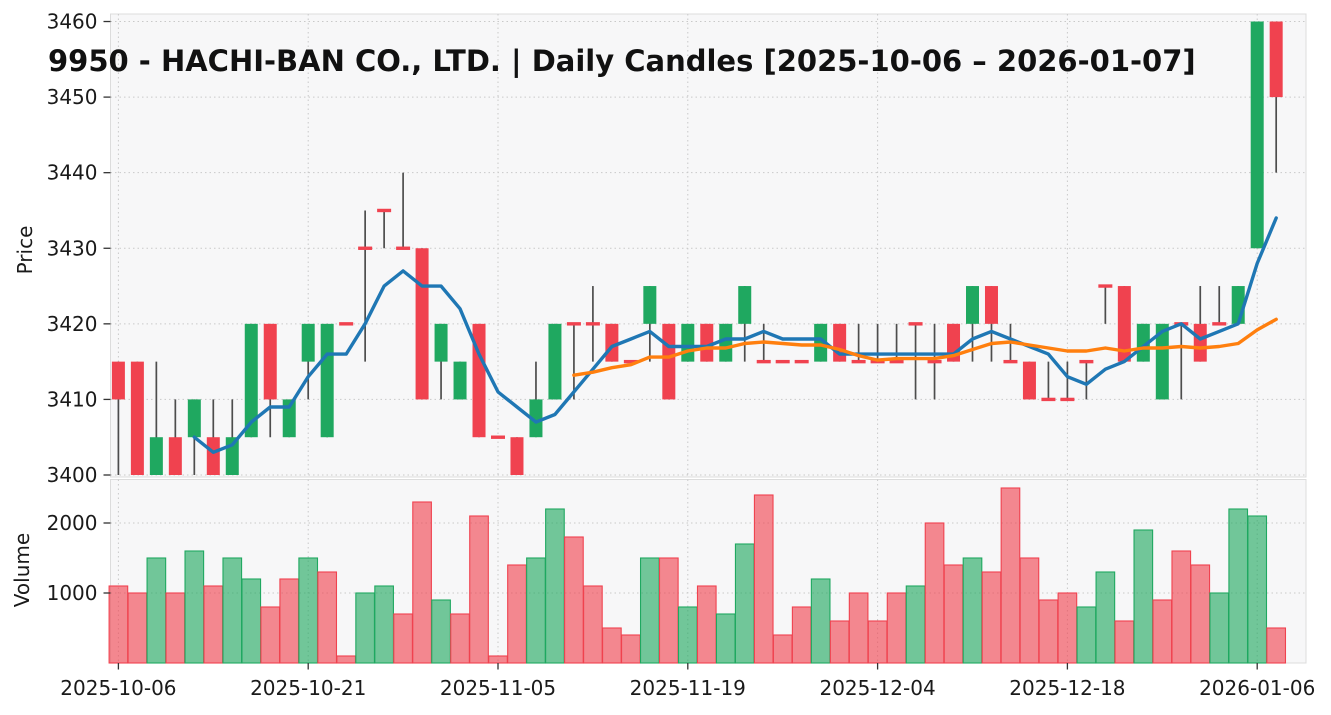 This screenshot has height=715, width=1331. Describe the element at coordinates (72, 22) in the screenshot. I see `price-tick-label: 3460` at that location.